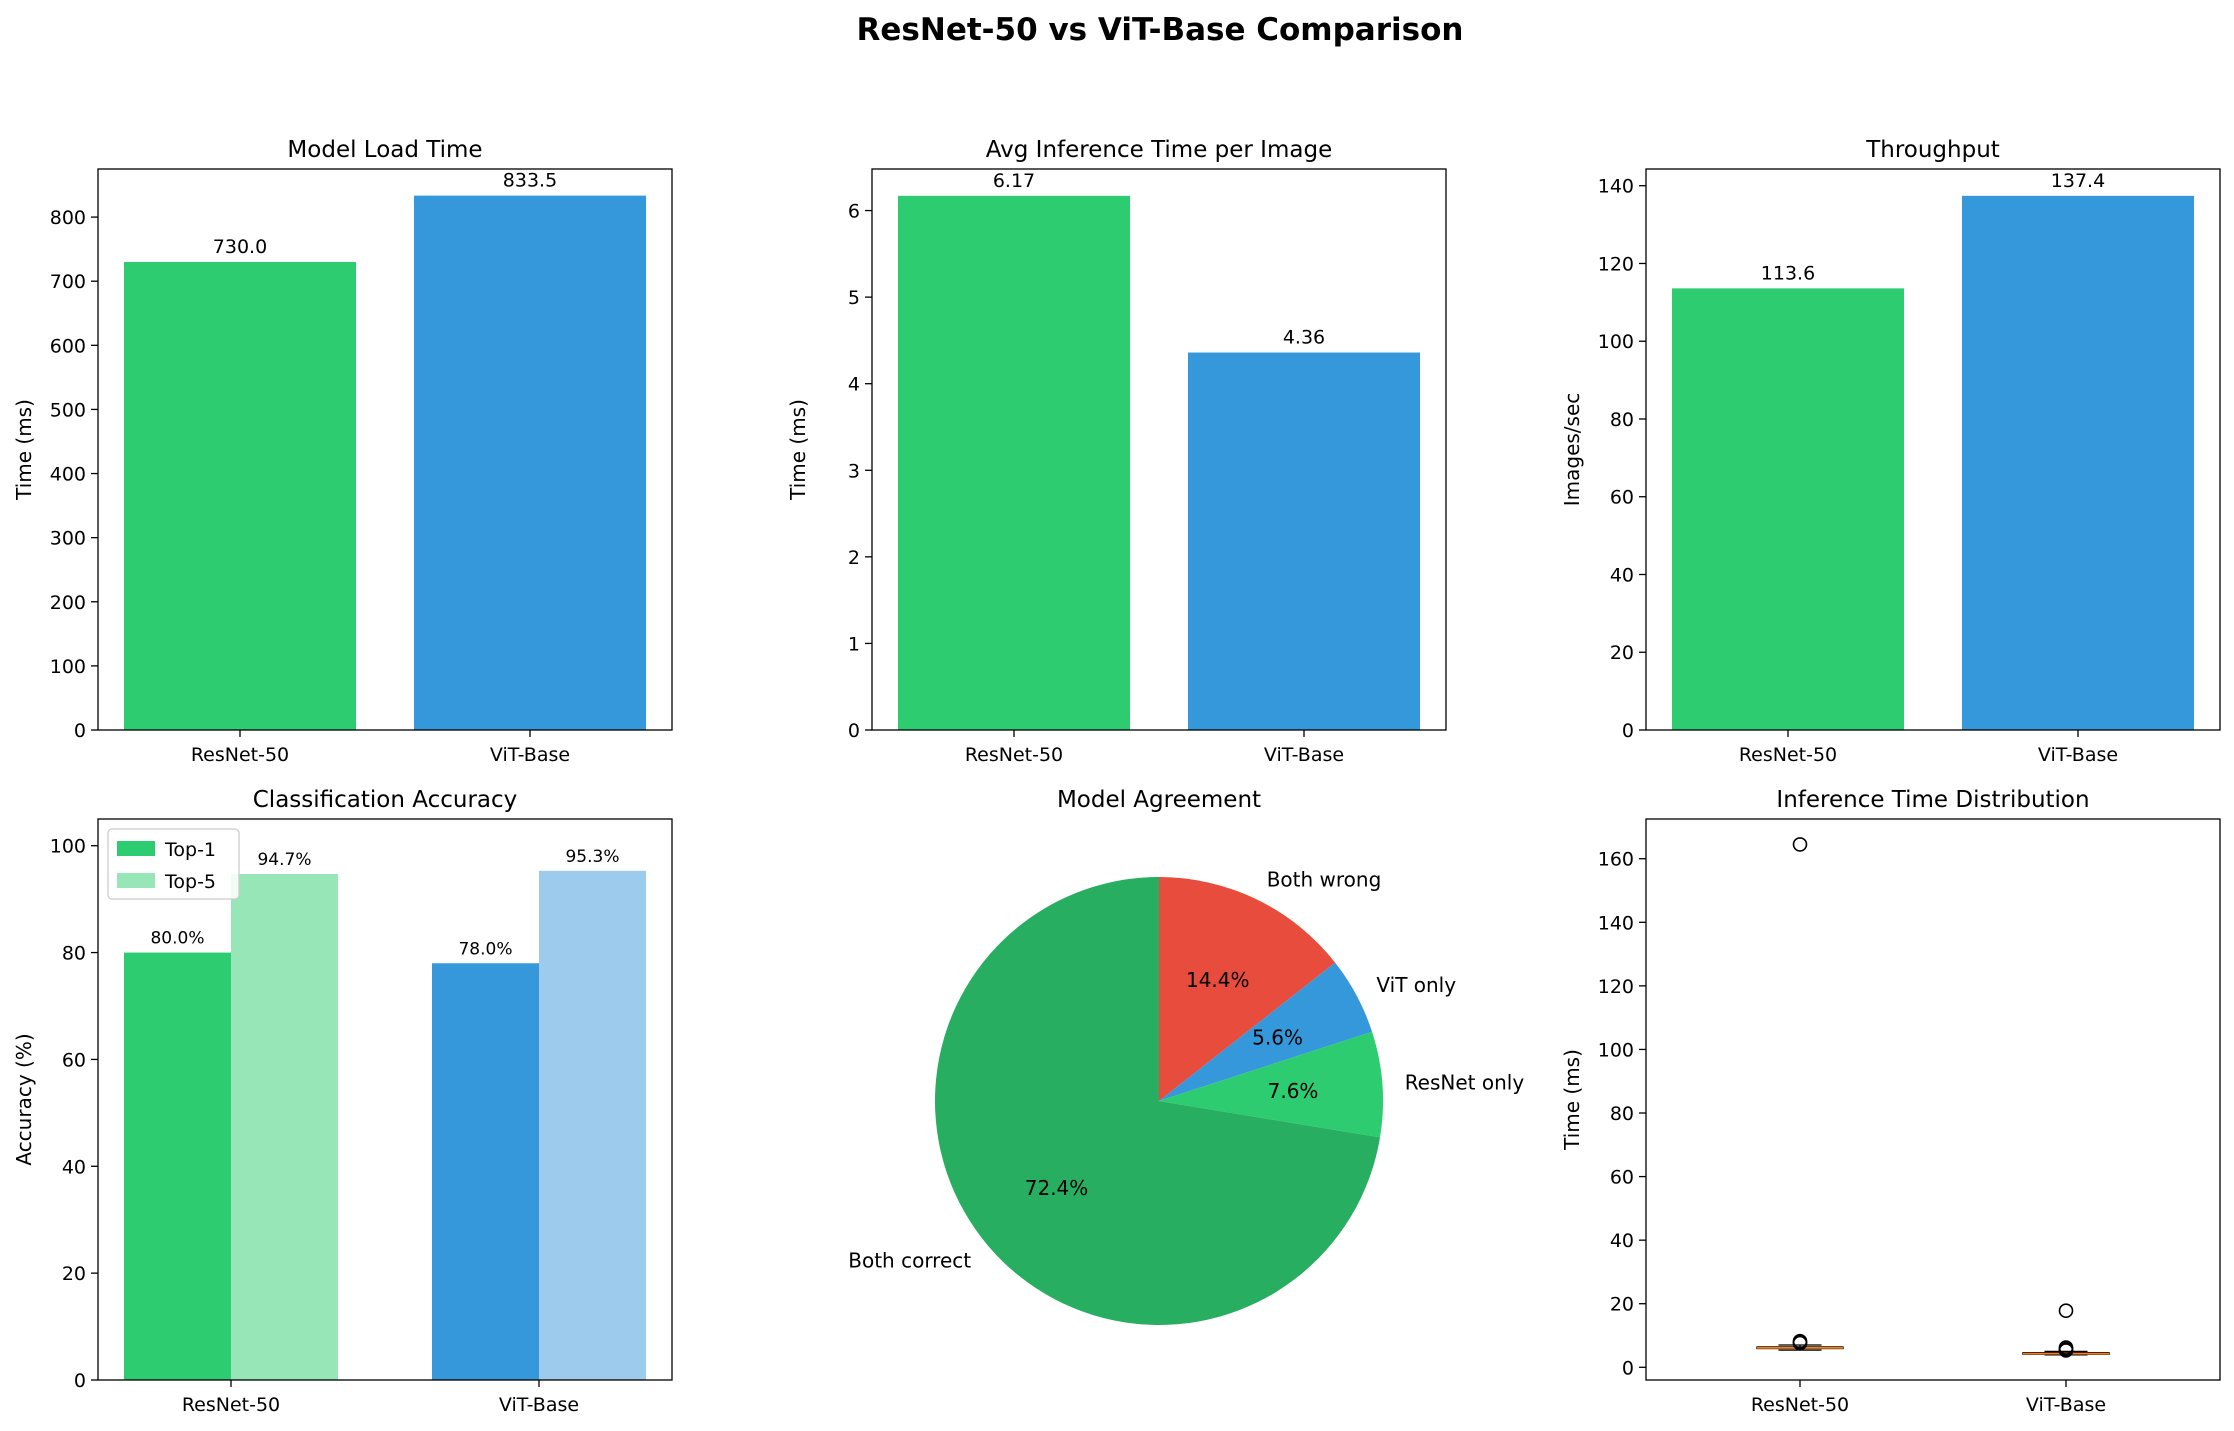 The height and width of the screenshot is (1431, 2234). What do you see at coordinates (1572, 450) in the screenshot?
I see `y-axis-label: Images/sec` at bounding box center [1572, 450].